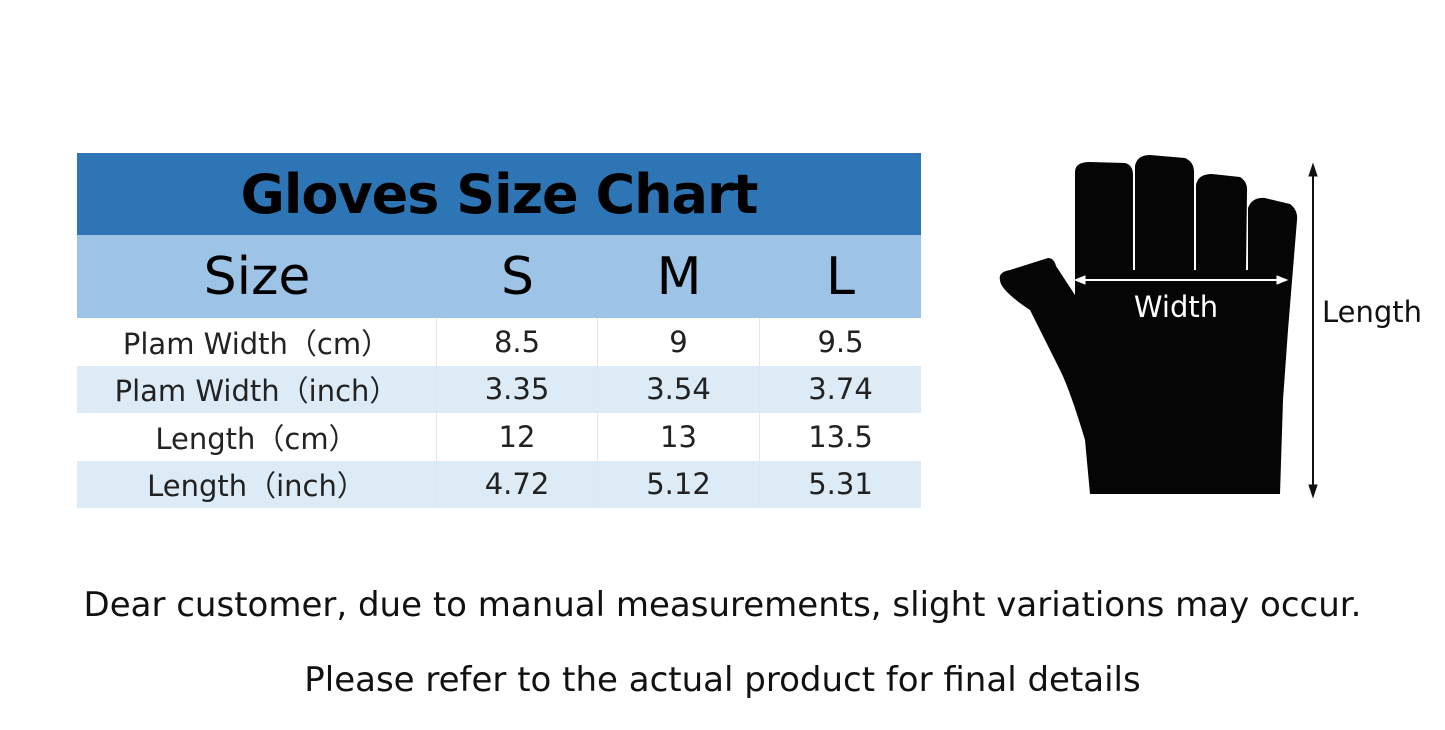  I want to click on width-label: Width, so click(1176, 307).